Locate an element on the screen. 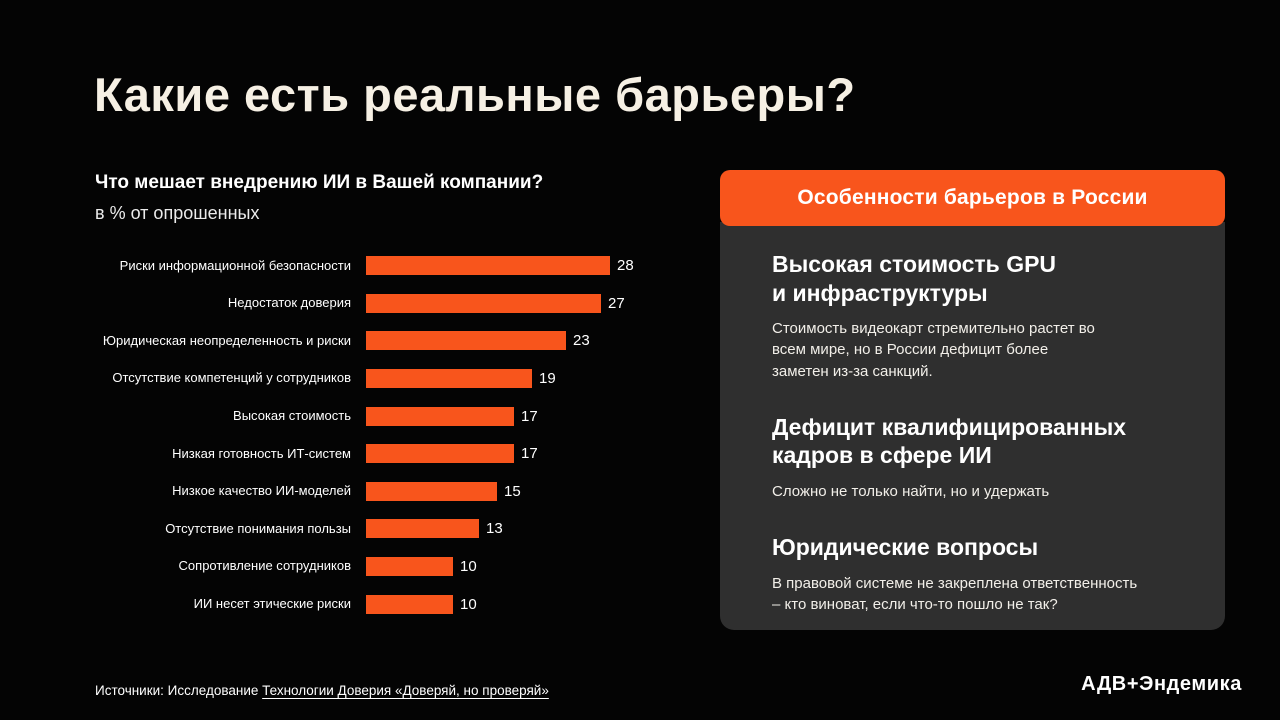  bar-label: Риски информационной безопасности is located at coordinates (235, 265).